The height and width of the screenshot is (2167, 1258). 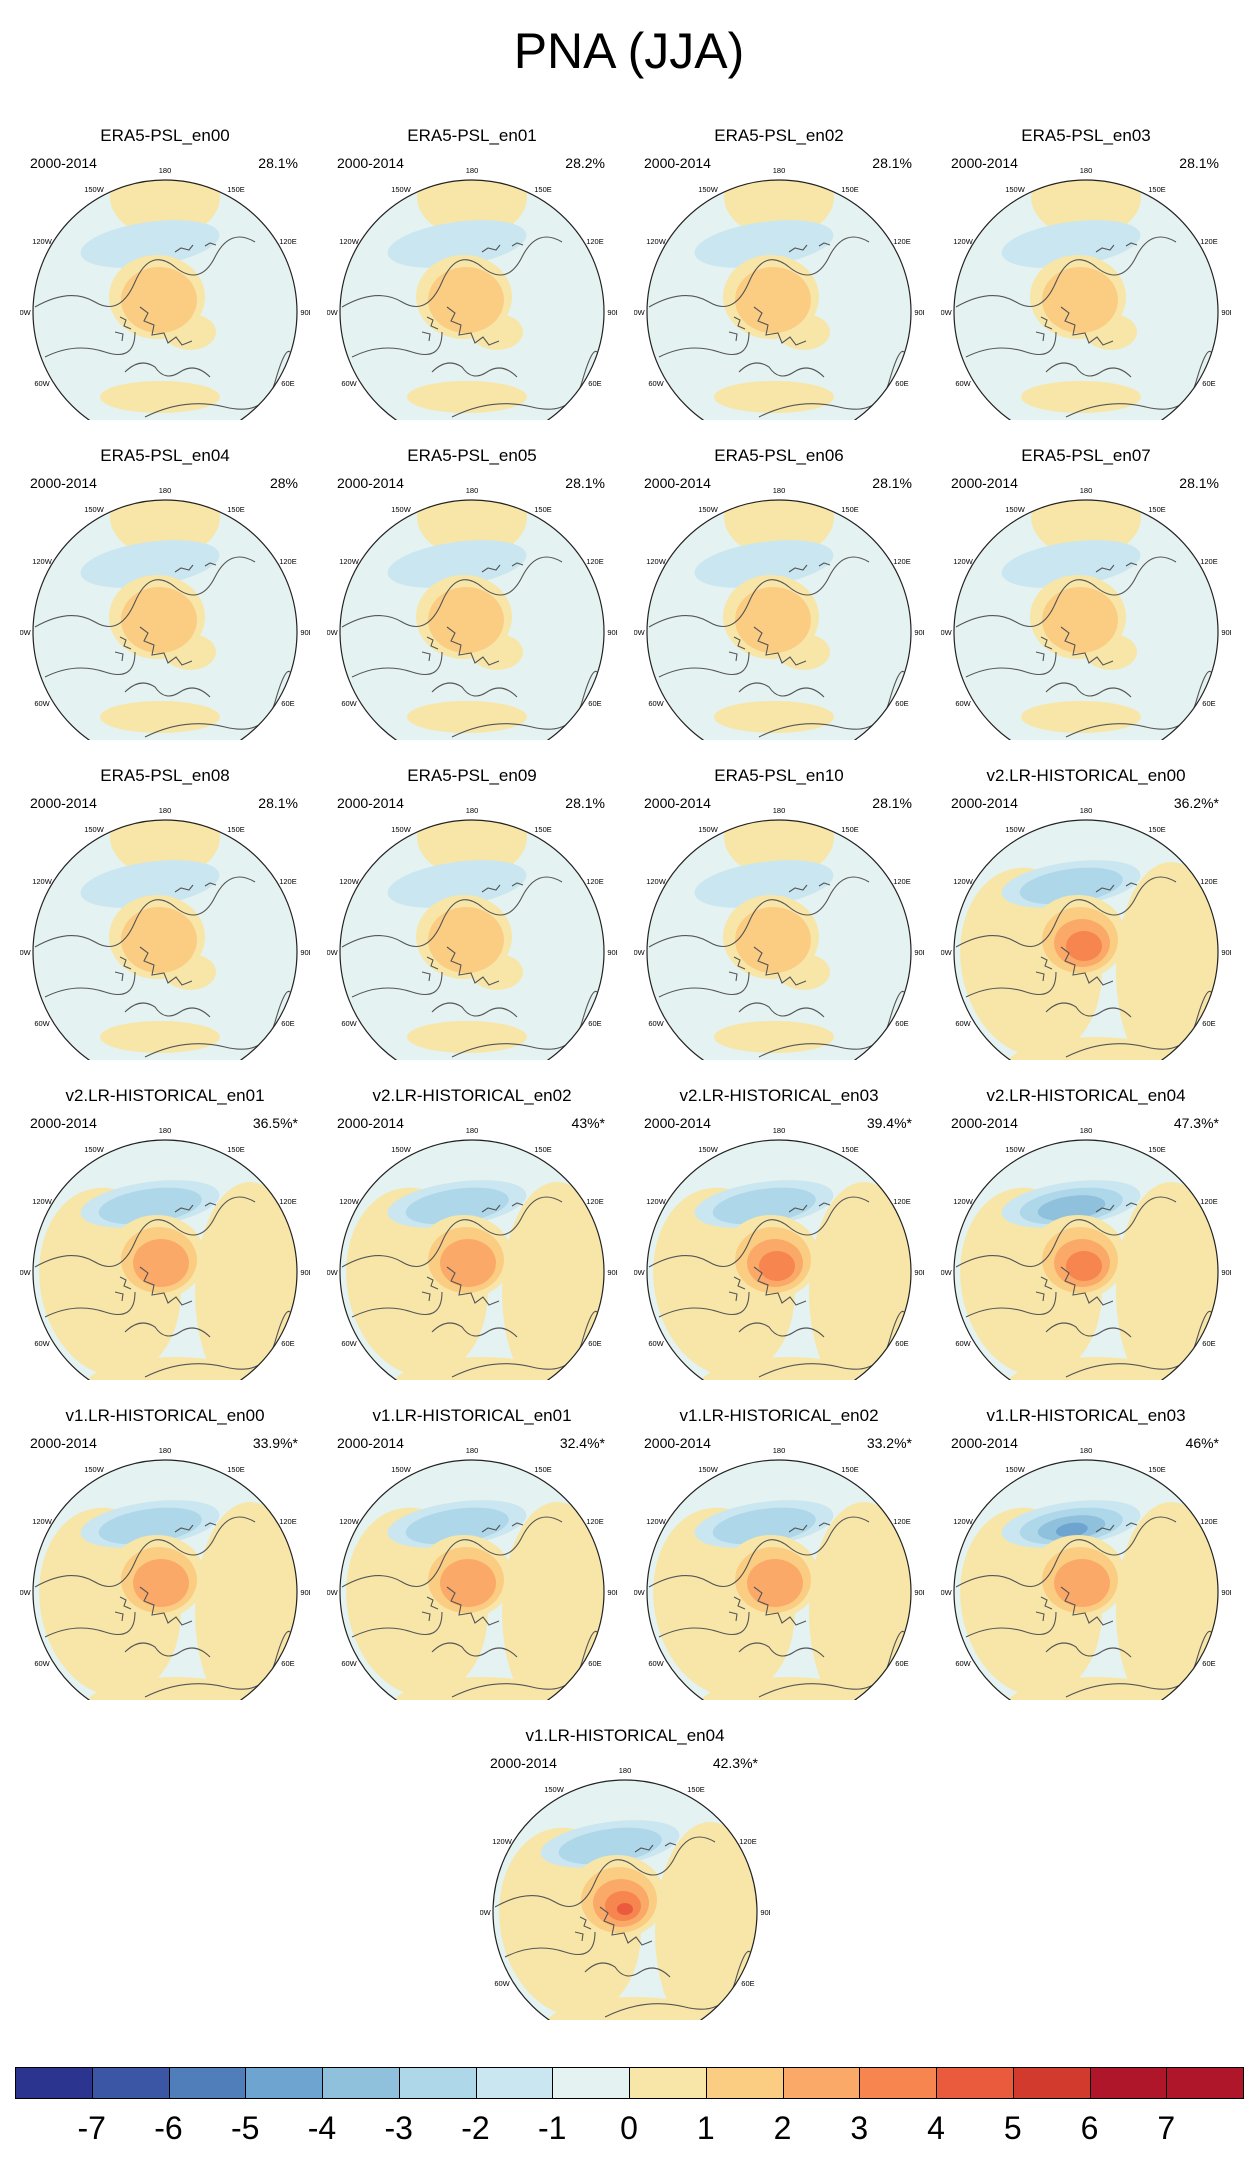 What do you see at coordinates (779, 1415) in the screenshot?
I see `panel-title: v1.LR-HISTORICAL_en02` at bounding box center [779, 1415].